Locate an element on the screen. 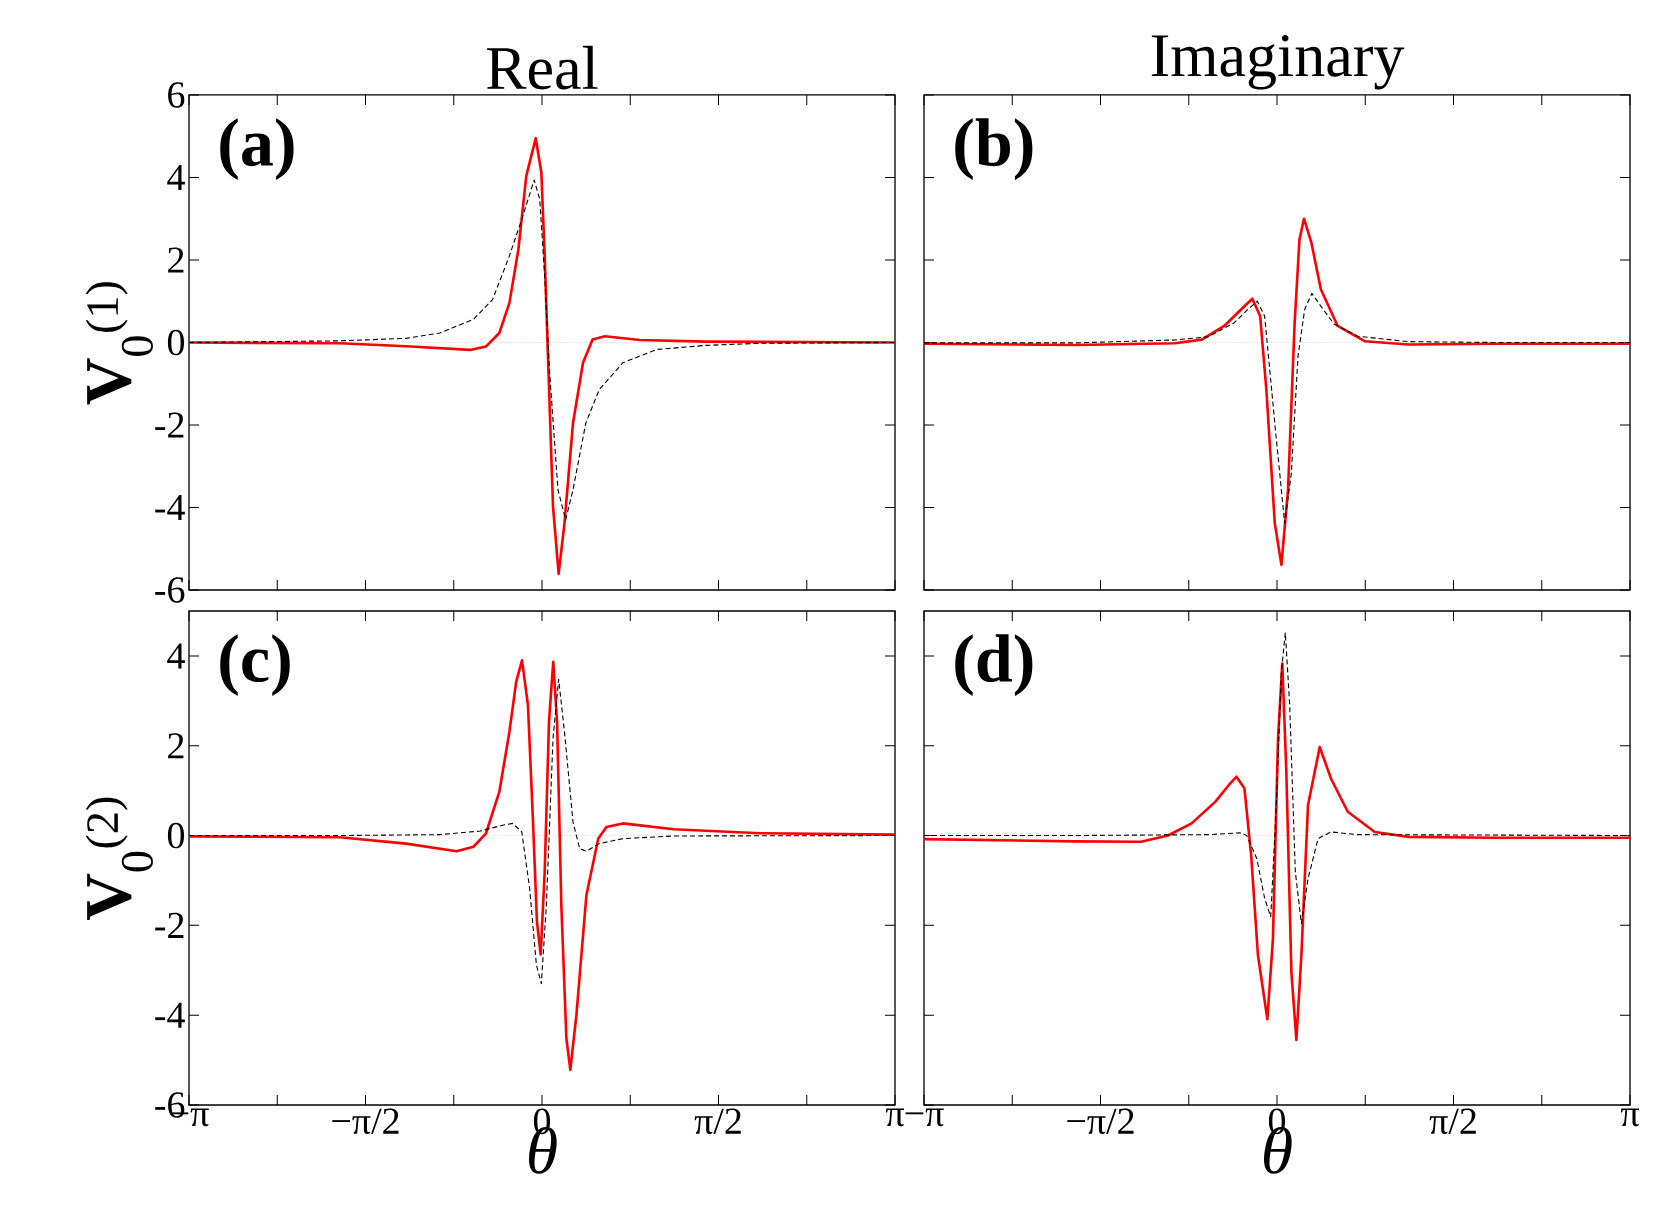  annotation: (d) is located at coordinates (994, 665).